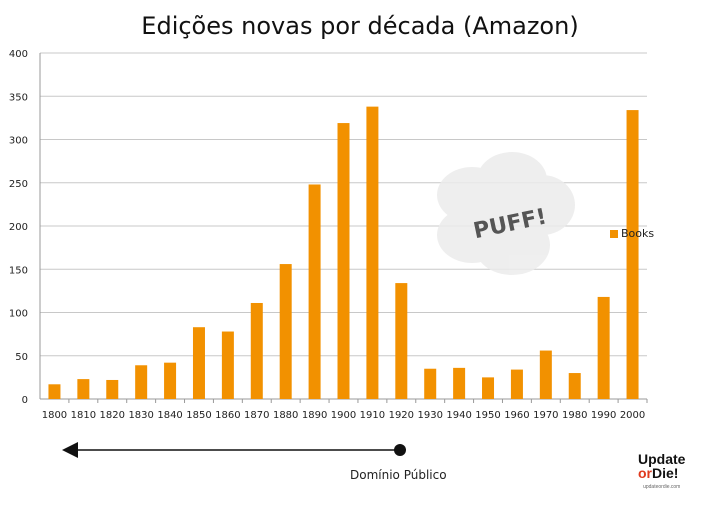  I want to click on bar-1960, so click(516, 384).